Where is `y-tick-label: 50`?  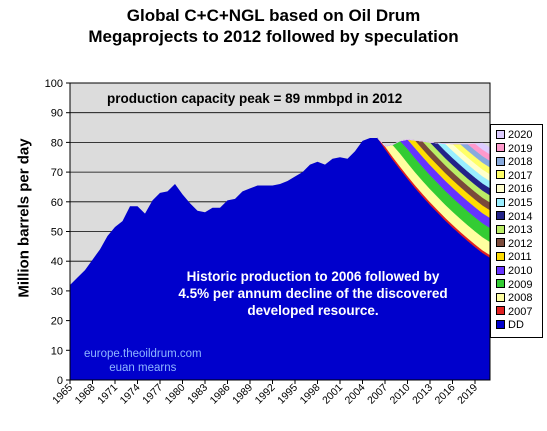
y-tick-label: 50 is located at coordinates (57, 233).